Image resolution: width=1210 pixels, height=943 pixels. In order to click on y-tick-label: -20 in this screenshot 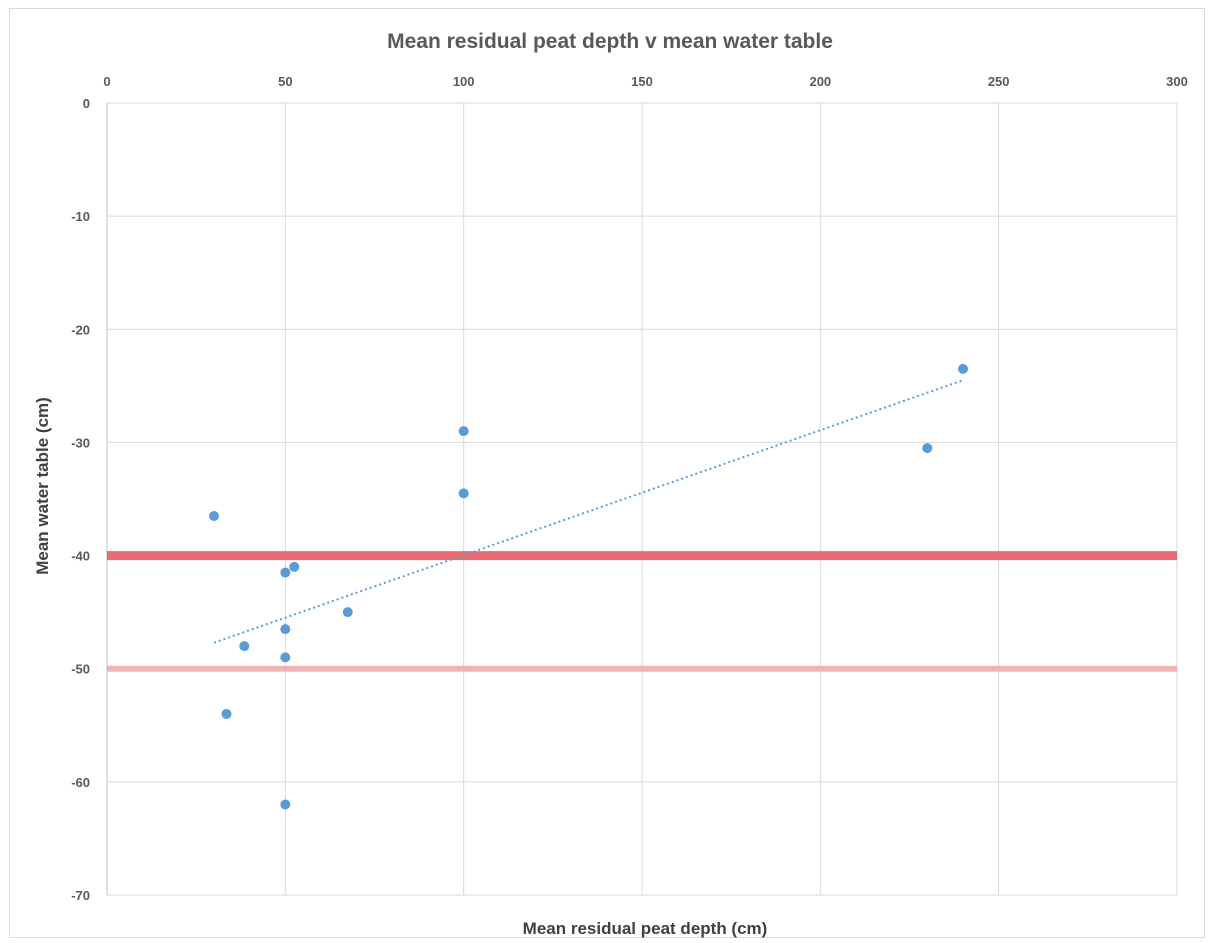, I will do `click(80, 329)`.